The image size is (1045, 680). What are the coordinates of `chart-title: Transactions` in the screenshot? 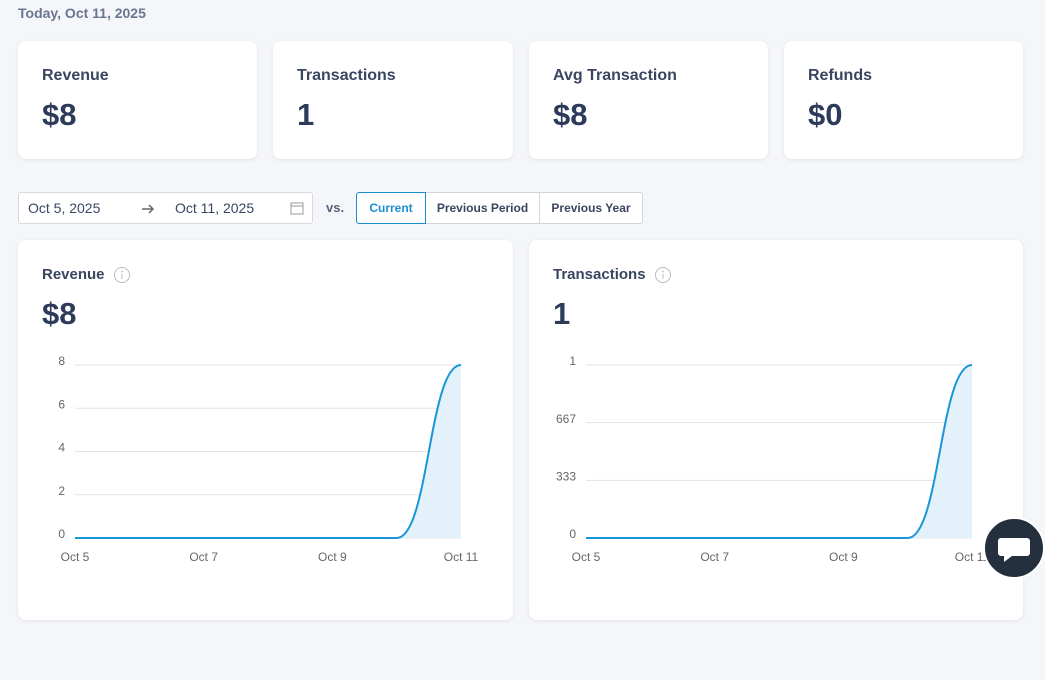 It's located at (599, 274).